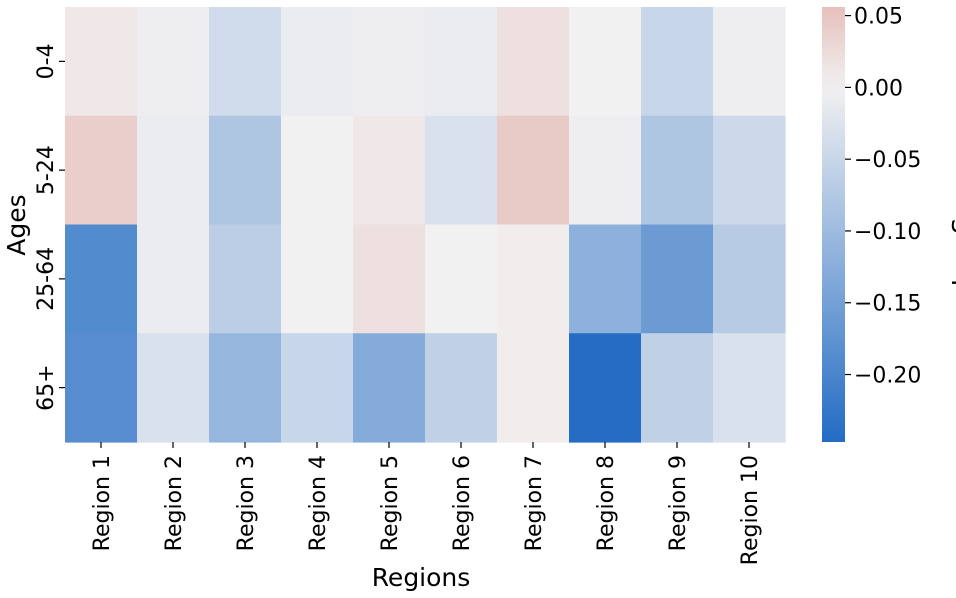 Image resolution: width=956 pixels, height=598 pixels. What do you see at coordinates (951, 225) in the screenshot?
I see `colorbar-label: Log Score` at bounding box center [951, 225].